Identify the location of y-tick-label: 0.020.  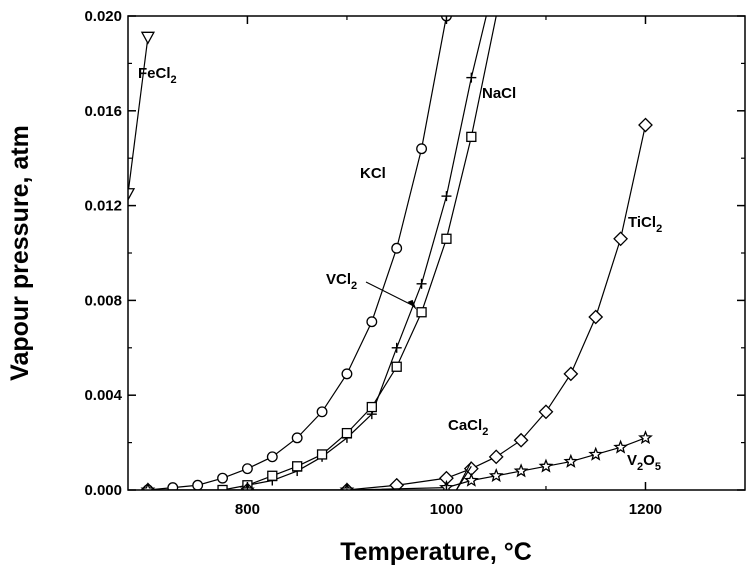
(103, 16).